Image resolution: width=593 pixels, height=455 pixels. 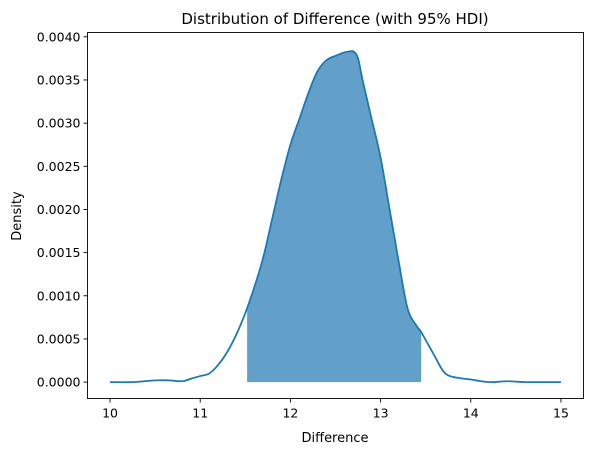 I want to click on x-axis-label: Difference, so click(x=334, y=438).